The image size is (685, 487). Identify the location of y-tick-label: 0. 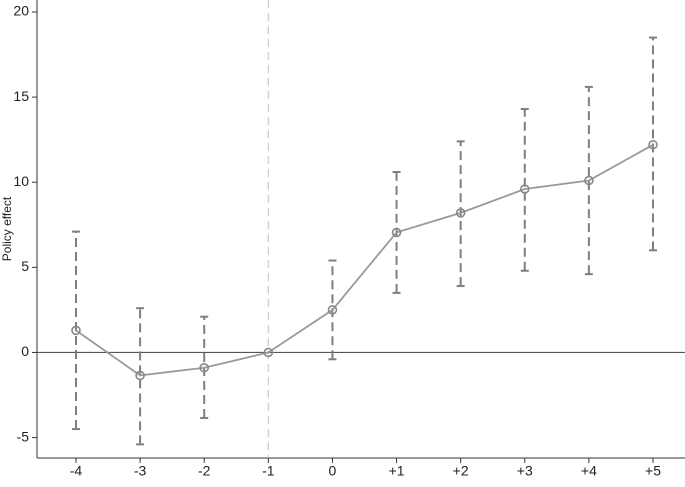
(25, 351).